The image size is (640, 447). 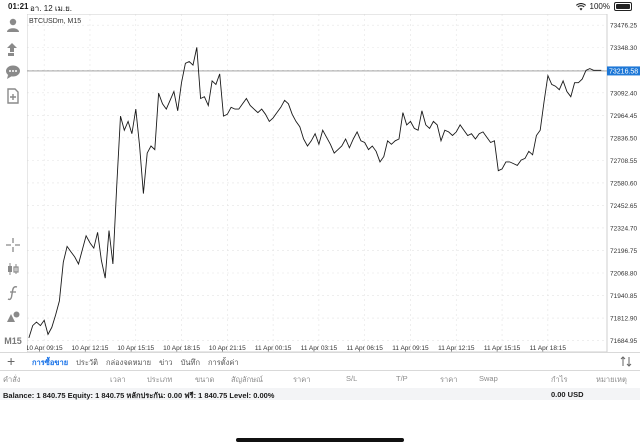 I want to click on column-order: คำสั่ง, so click(x=12, y=379).